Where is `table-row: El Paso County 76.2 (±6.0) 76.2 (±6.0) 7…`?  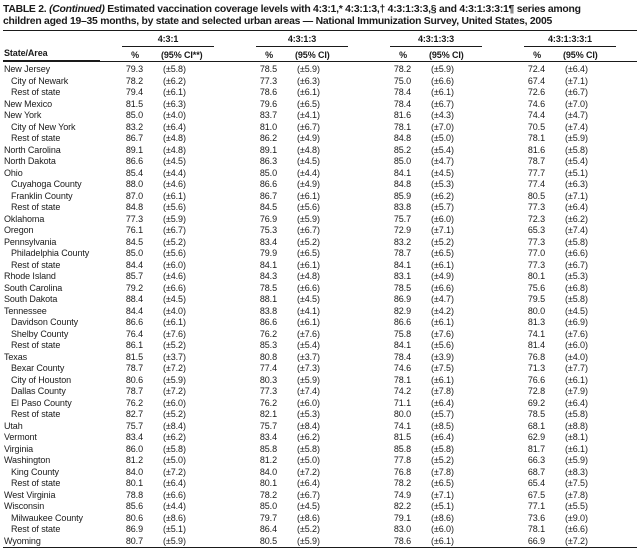 table-row: El Paso County 76.2 (±6.0) 76.2 (±6.0) 7… is located at coordinates (320, 404).